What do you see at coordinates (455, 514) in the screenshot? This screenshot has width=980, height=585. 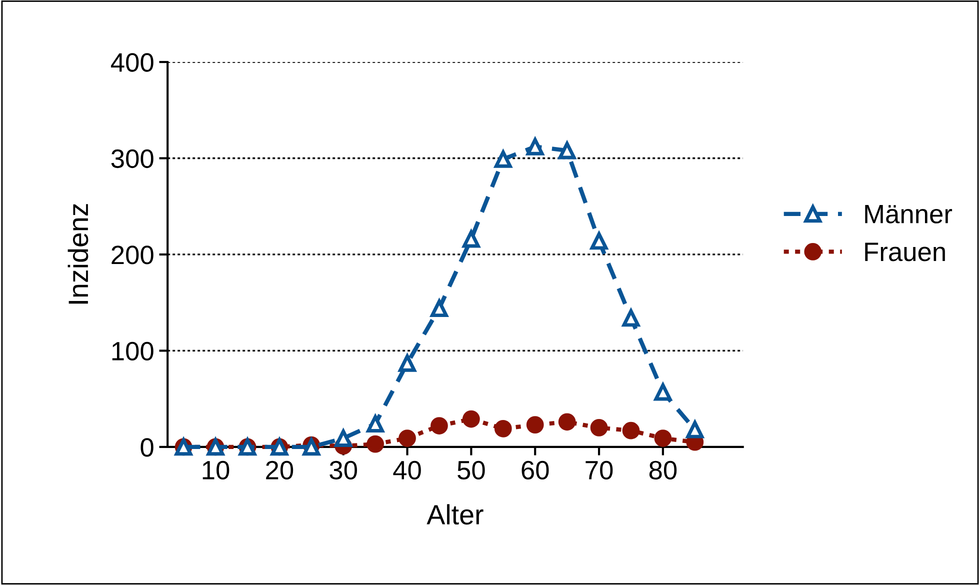 I see `x-axis-title: Alter` at bounding box center [455, 514].